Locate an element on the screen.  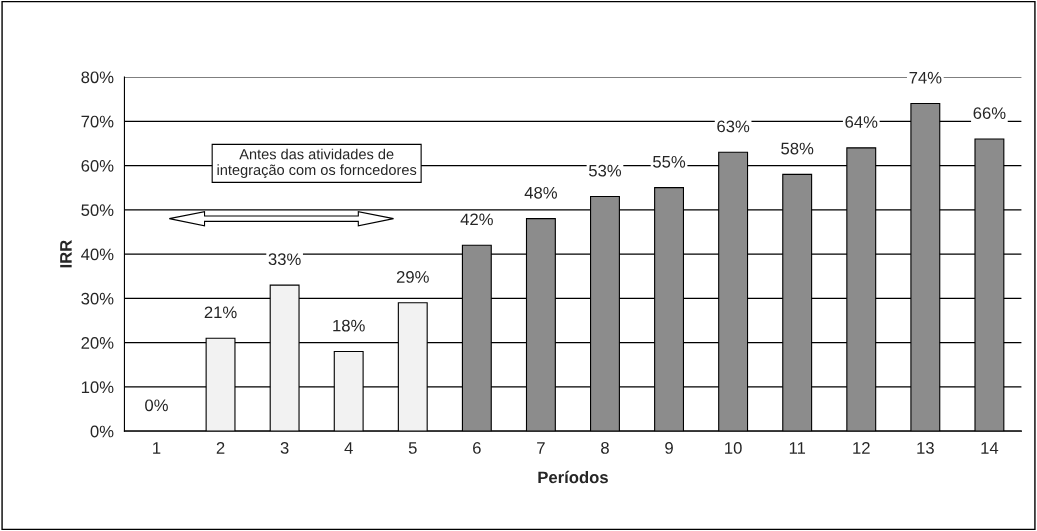
y-tick-label: 10% is located at coordinates (97, 387).